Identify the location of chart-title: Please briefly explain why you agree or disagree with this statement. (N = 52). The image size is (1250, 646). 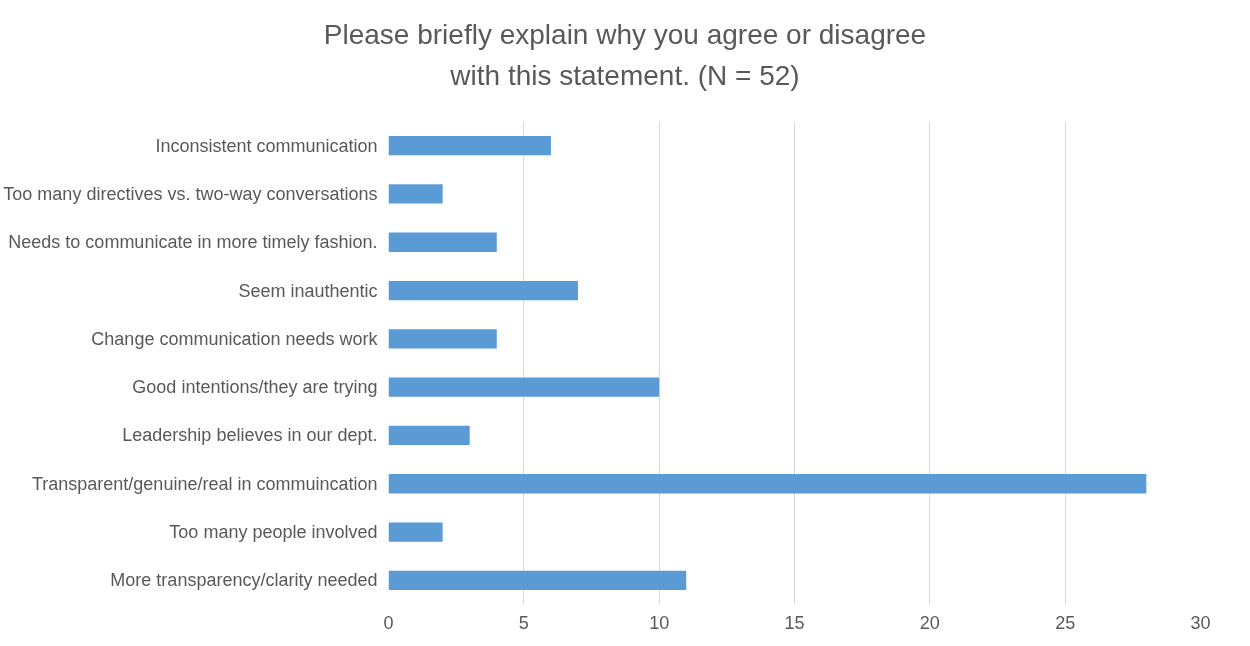
(625, 55).